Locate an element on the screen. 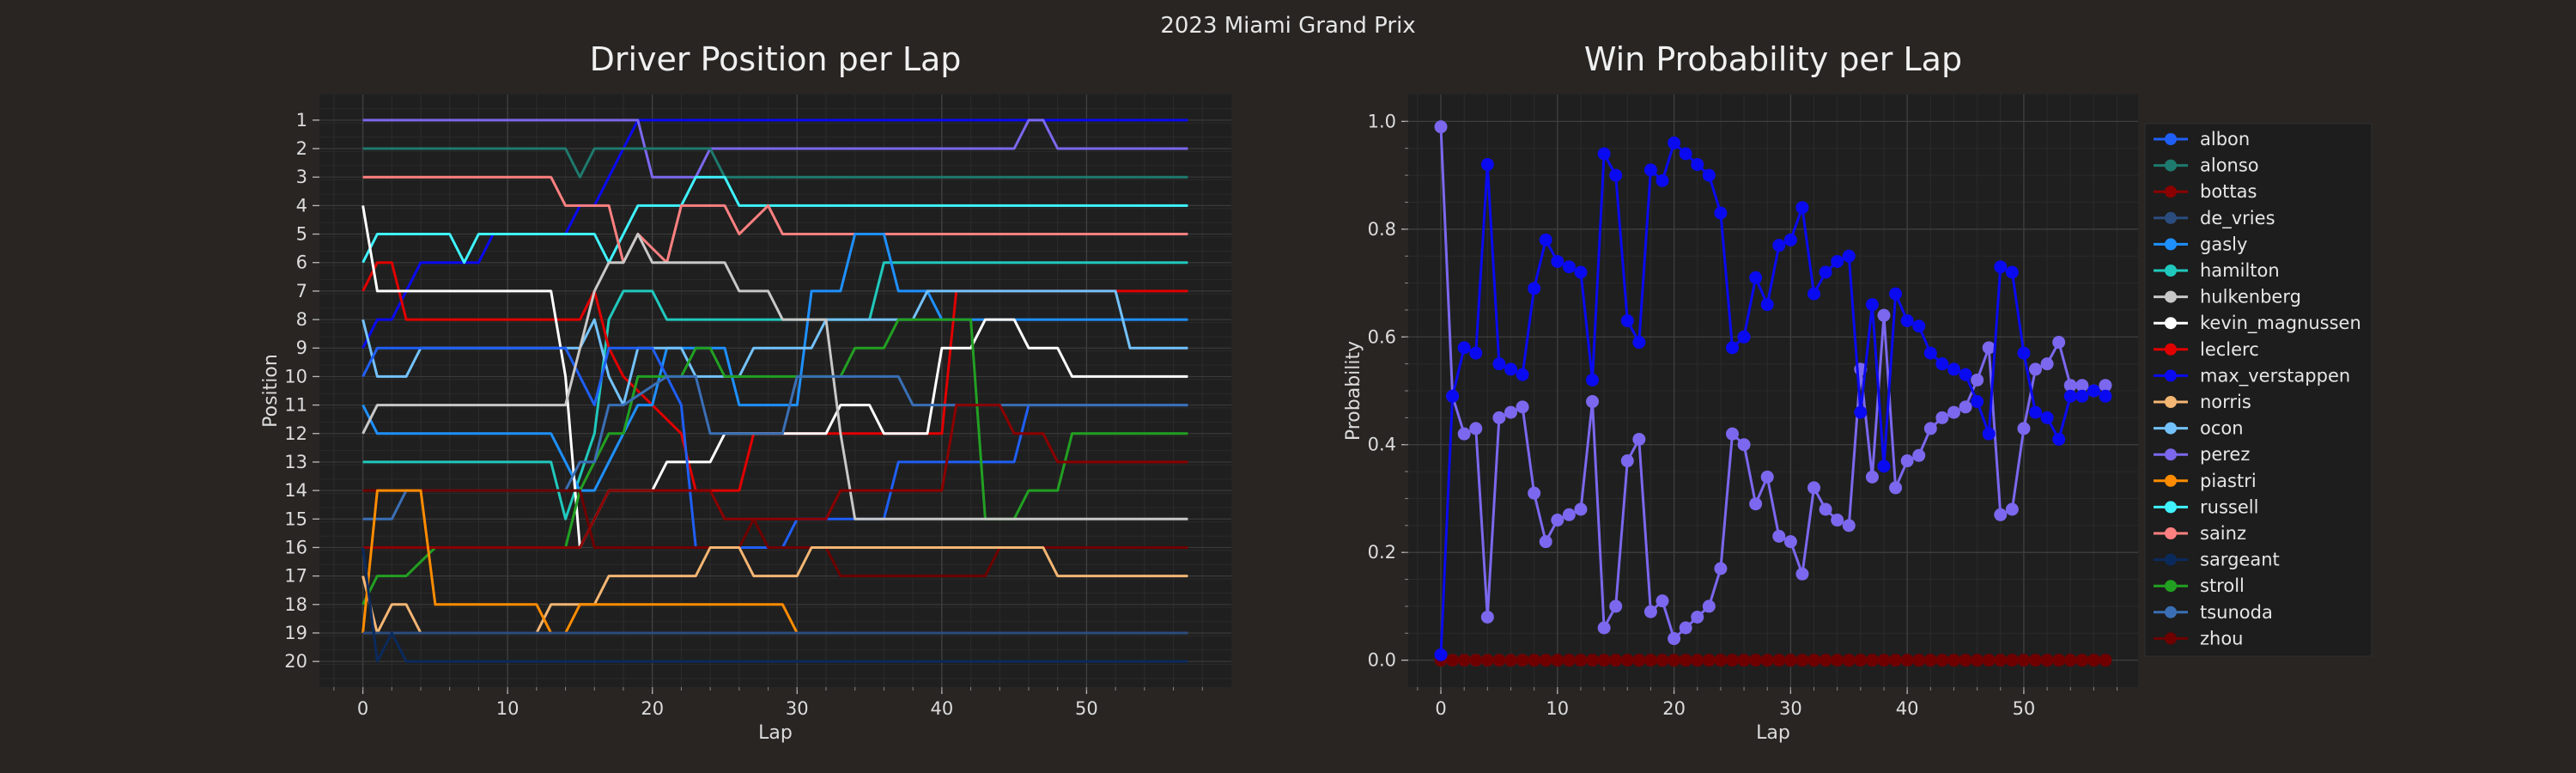 The image size is (2576, 773). legend-label-zhou: zhou is located at coordinates (2222, 638).